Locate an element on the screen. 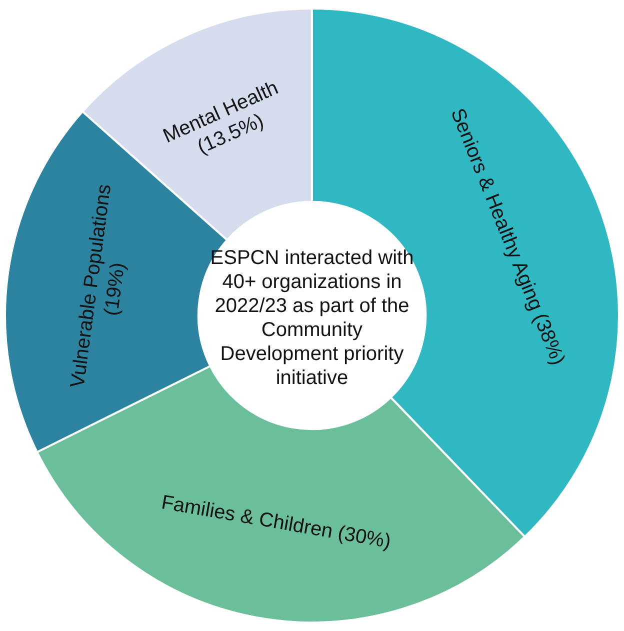 The width and height of the screenshot is (624, 631). text: ESPCN interacted with 40+ organizations in 2022/23 as part of the Community Development priority initiative is located at coordinates (312, 318).